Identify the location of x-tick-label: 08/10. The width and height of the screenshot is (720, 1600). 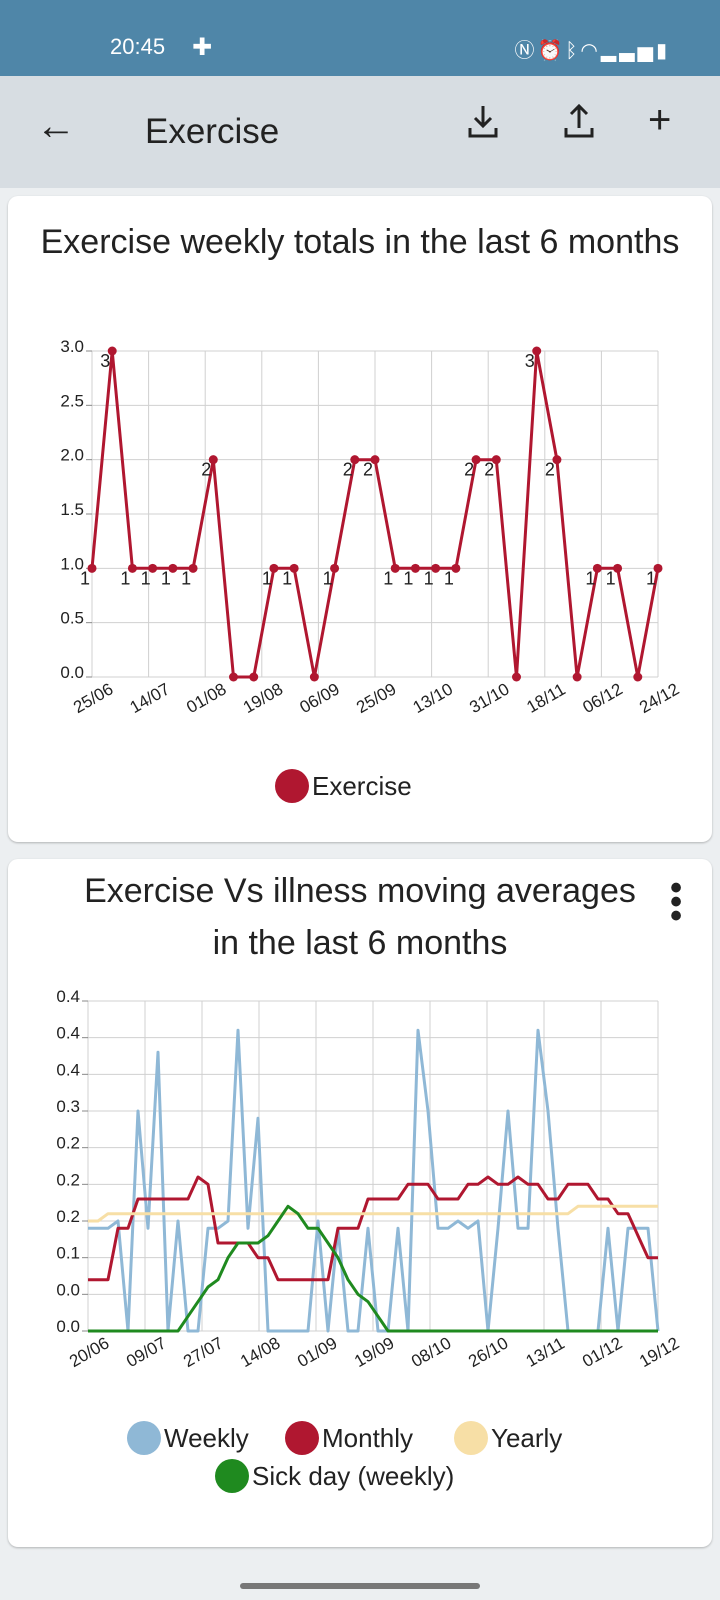
(431, 1352).